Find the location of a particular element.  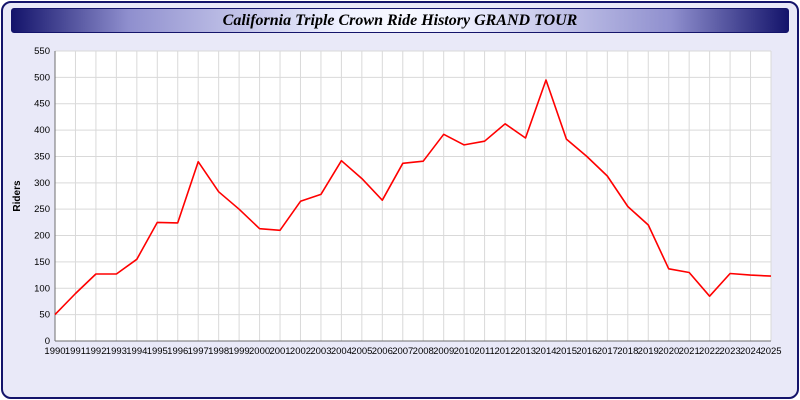

svg-text: 2005 is located at coordinates (361, 351).